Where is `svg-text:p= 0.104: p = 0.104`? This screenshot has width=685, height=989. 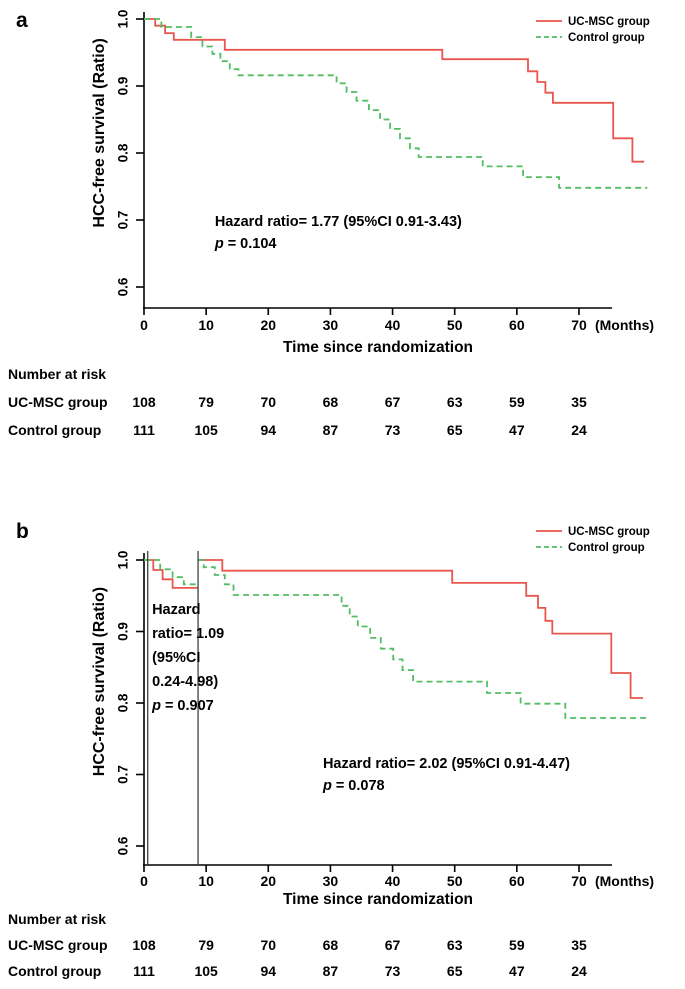 svg-text:p= 0.104: p = 0.104 is located at coordinates (245, 244).